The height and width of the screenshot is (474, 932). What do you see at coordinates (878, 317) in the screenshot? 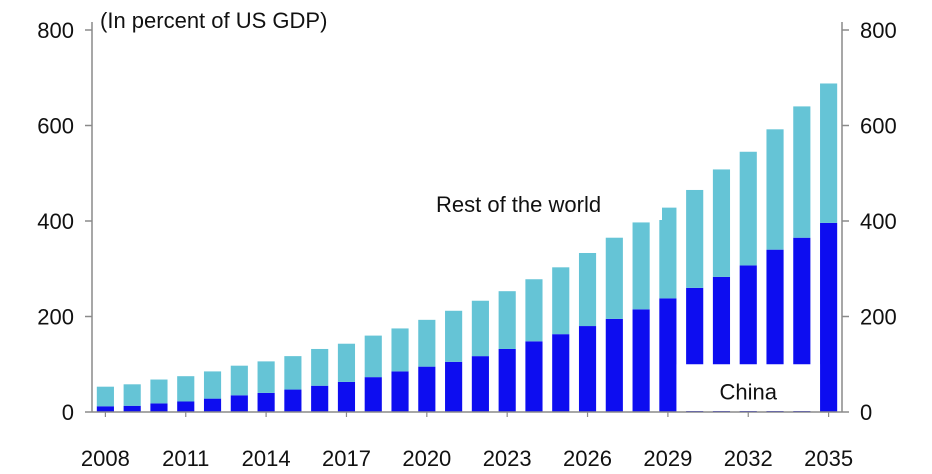
I see `y-tick-label-right-200: 200` at bounding box center [878, 317].